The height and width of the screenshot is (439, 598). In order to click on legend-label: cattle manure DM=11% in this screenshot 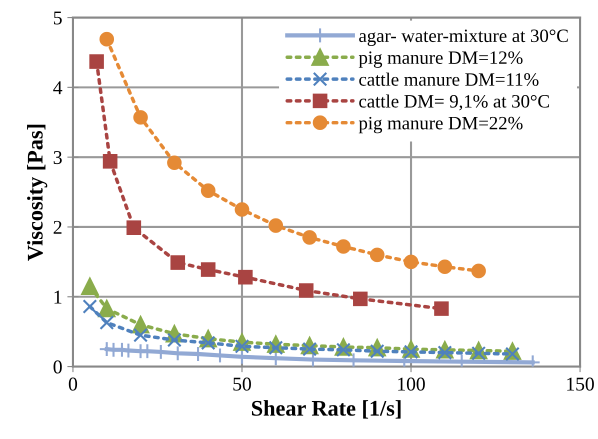, I will do `click(449, 79)`.